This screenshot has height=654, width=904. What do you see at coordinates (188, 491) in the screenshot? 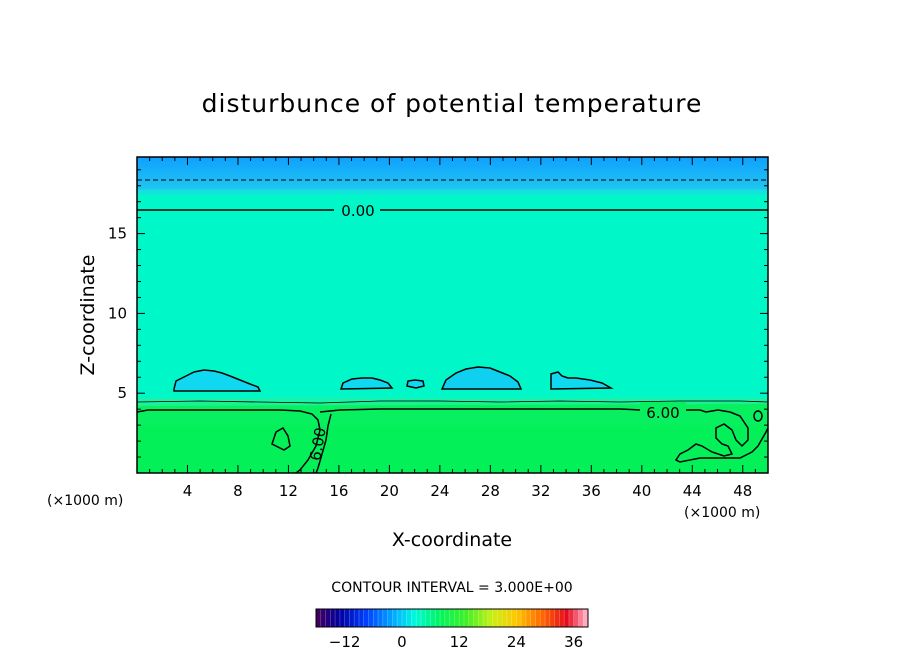
I see `x-tick-label: 4` at bounding box center [188, 491].